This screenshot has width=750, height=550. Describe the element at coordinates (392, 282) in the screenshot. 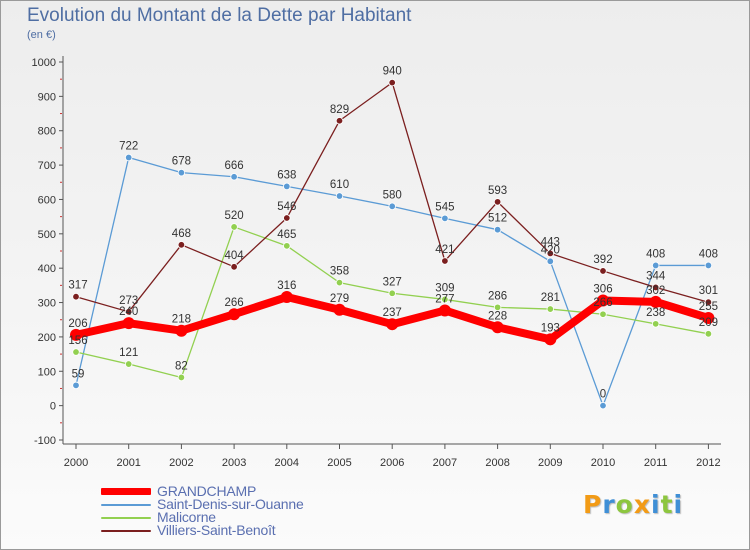

I see `data-label: 327` at that location.